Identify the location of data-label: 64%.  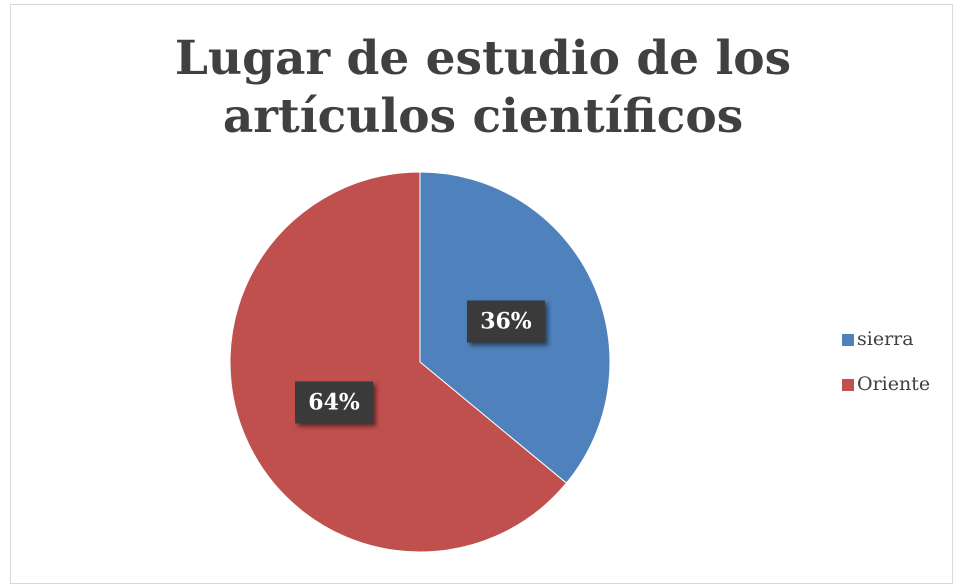
(334, 402).